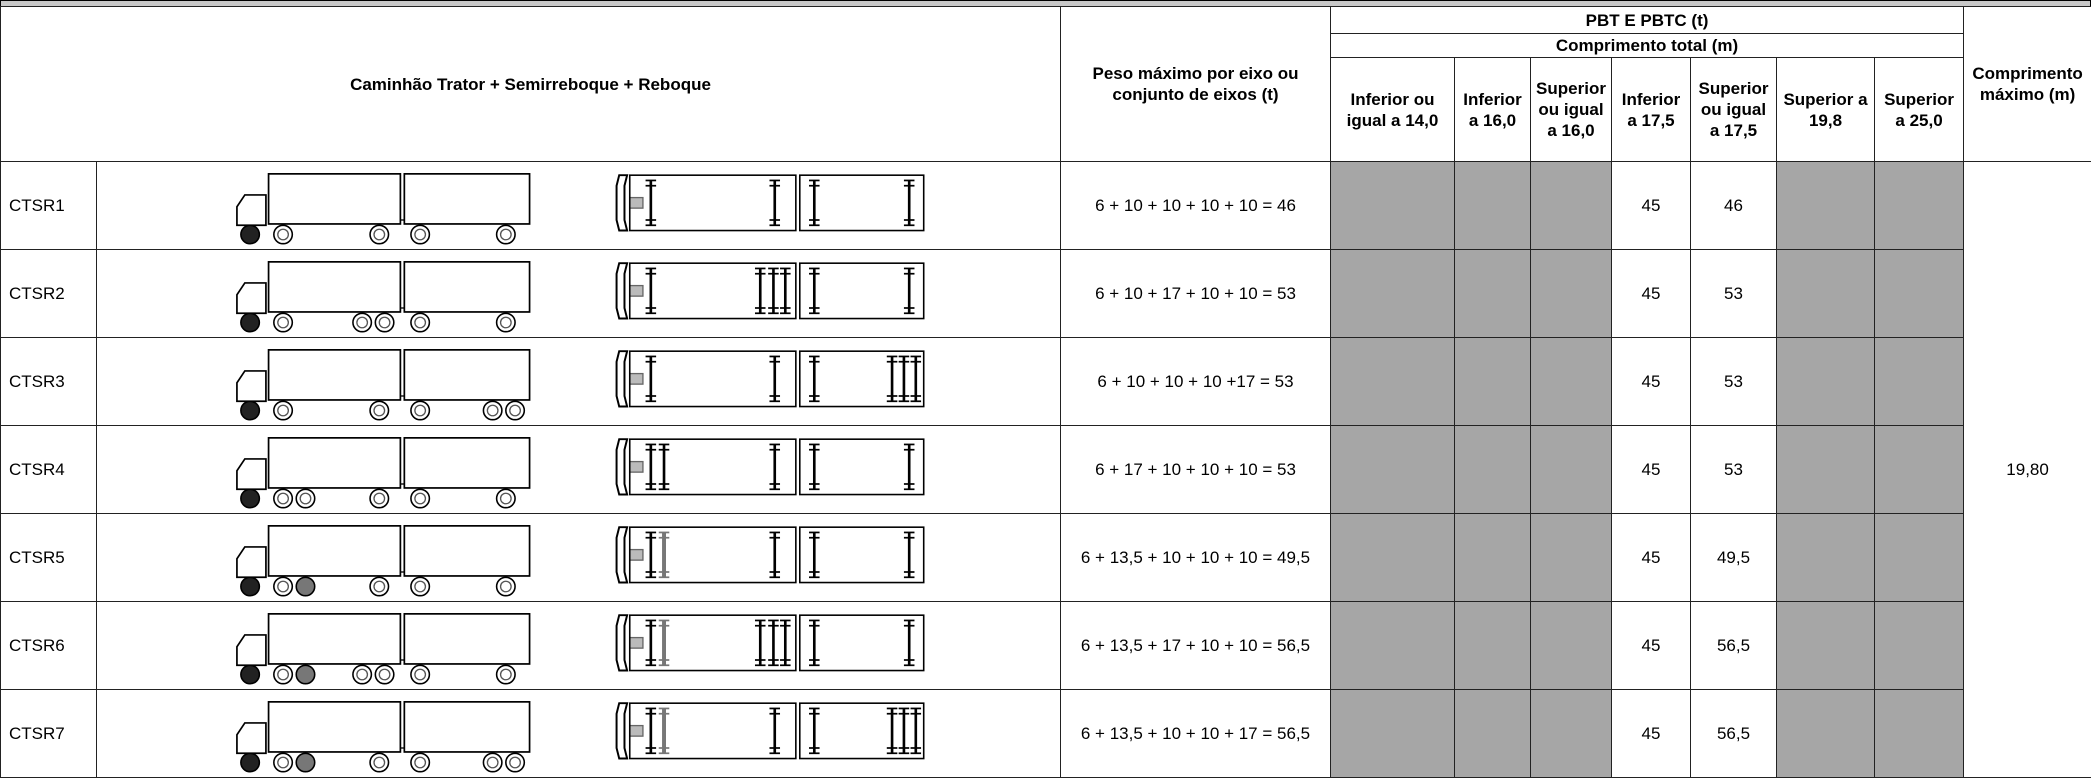  Describe the element at coordinates (1733, 205) in the screenshot. I see `pbt-from-17-5: 46` at that location.